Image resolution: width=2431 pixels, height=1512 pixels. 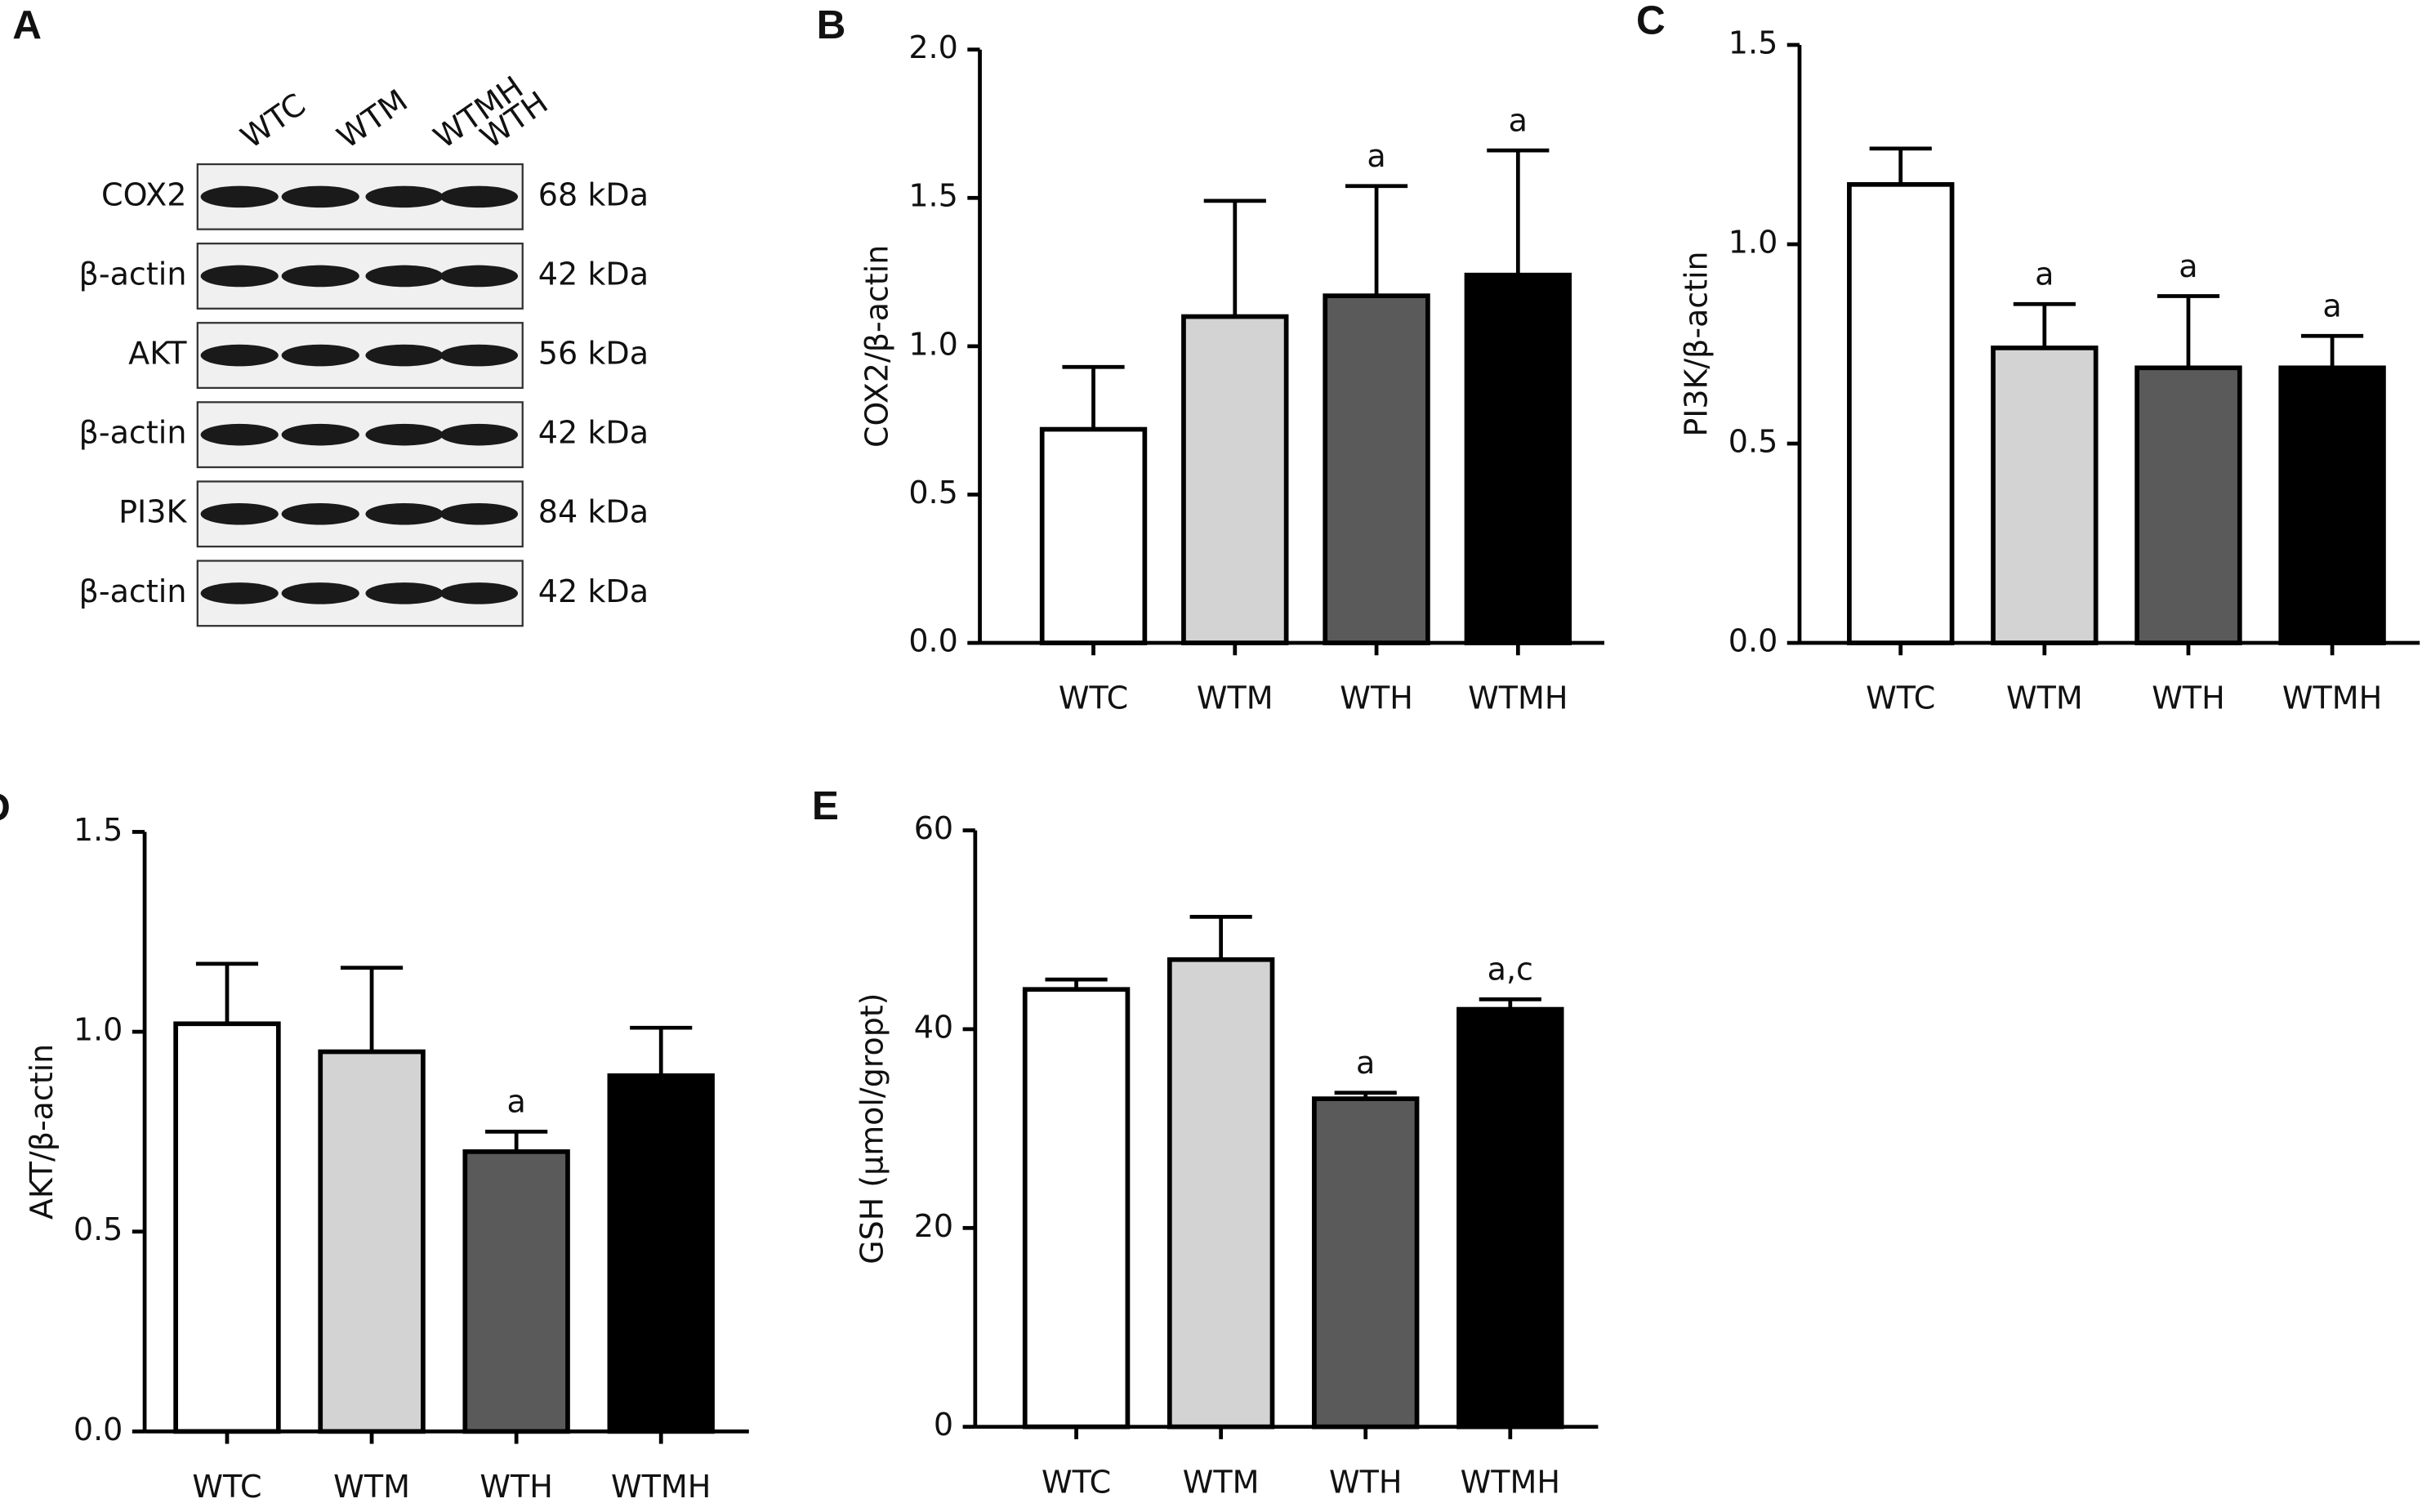 I want to click on y-tick-label: 2.0, so click(x=933, y=47).